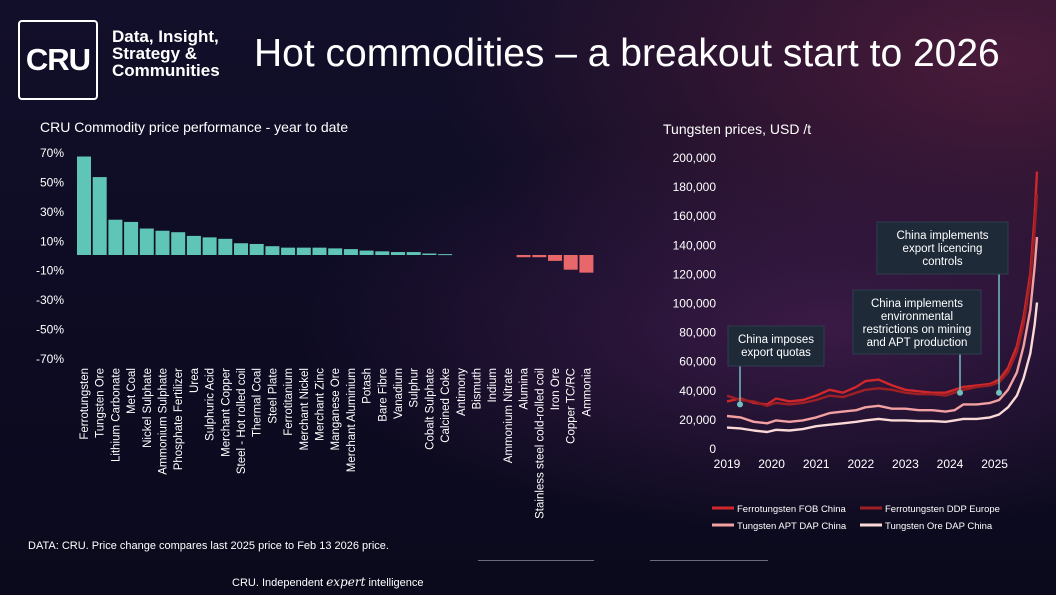  I want to click on y-tick-label: 10%, so click(52, 241).